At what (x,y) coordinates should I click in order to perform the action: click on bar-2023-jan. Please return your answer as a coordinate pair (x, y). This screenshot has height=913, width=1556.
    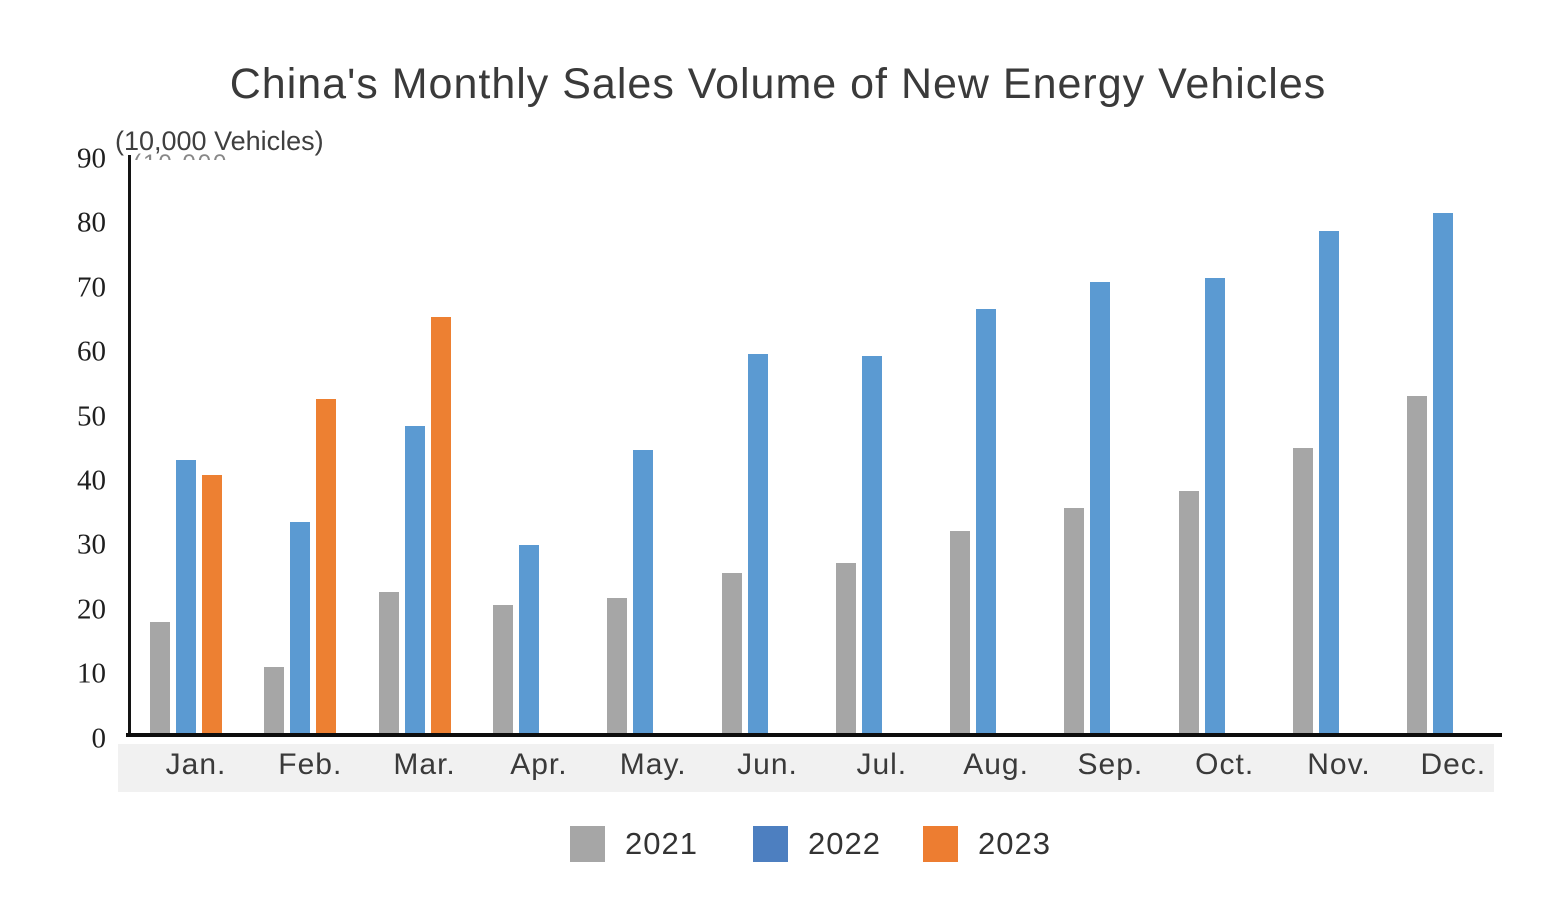
    Looking at the image, I should click on (212, 606).